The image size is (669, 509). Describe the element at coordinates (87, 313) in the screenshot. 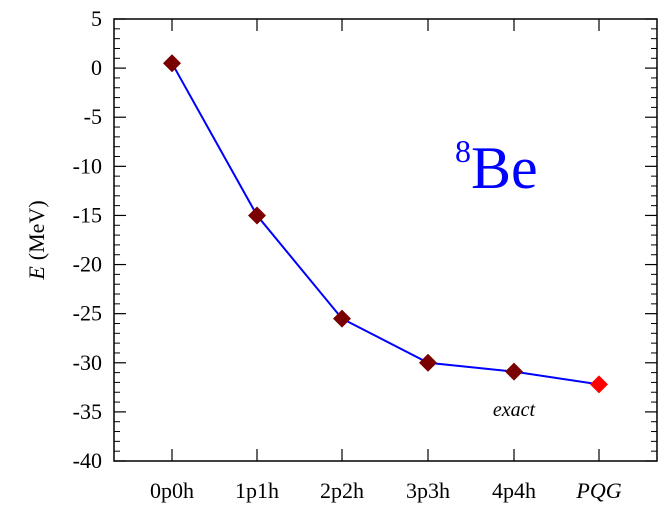

I see `y-tick-label: -25` at that location.